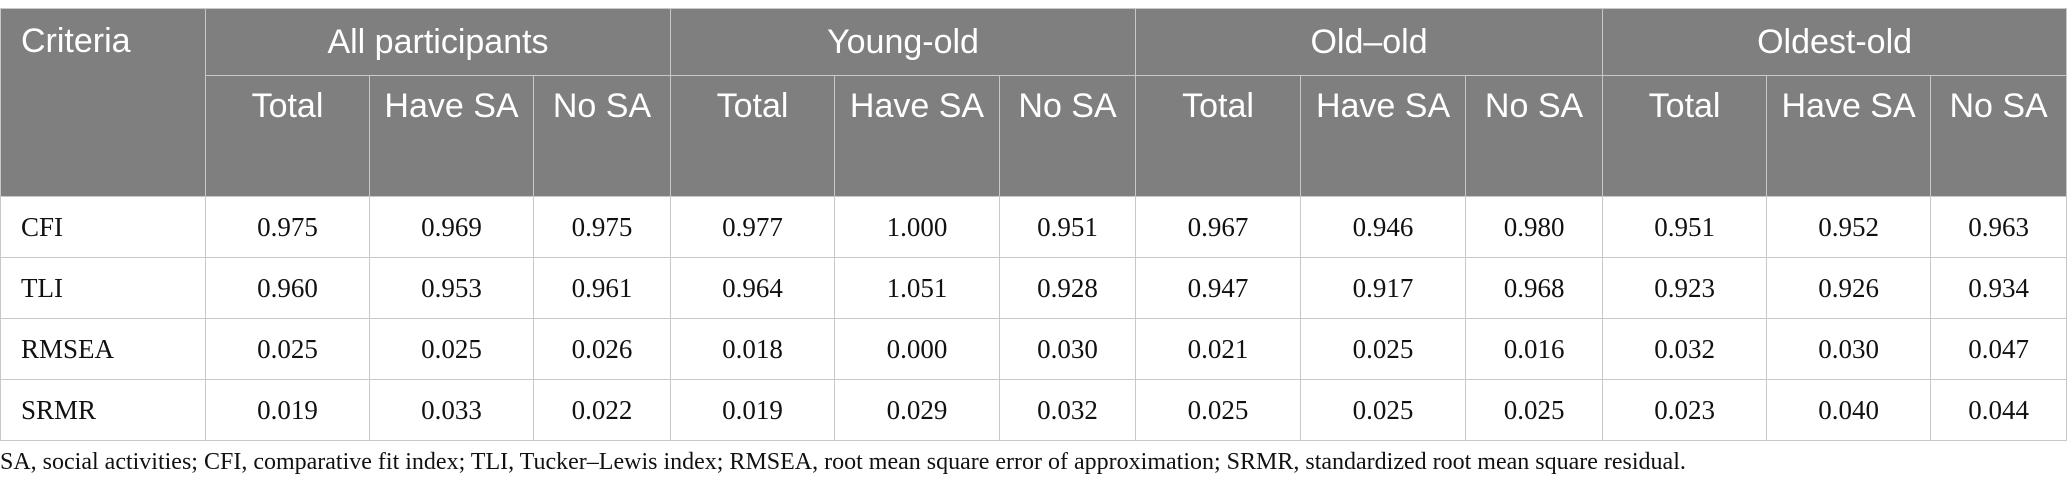 The image size is (2068, 489). Describe the element at coordinates (103, 288) in the screenshot. I see `row-label: TLI` at that location.